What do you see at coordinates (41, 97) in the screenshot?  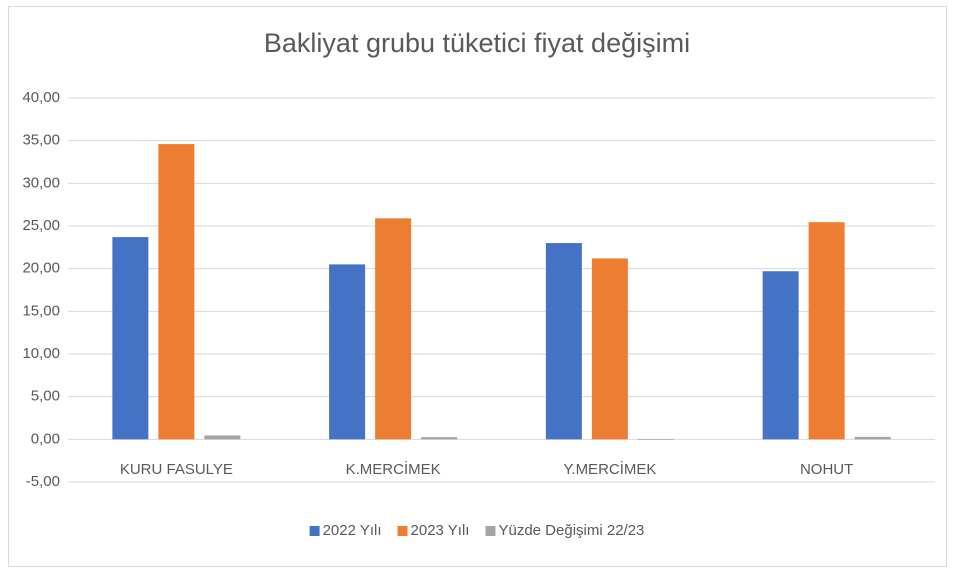 I see `y-tick-label: 40,00` at bounding box center [41, 97].